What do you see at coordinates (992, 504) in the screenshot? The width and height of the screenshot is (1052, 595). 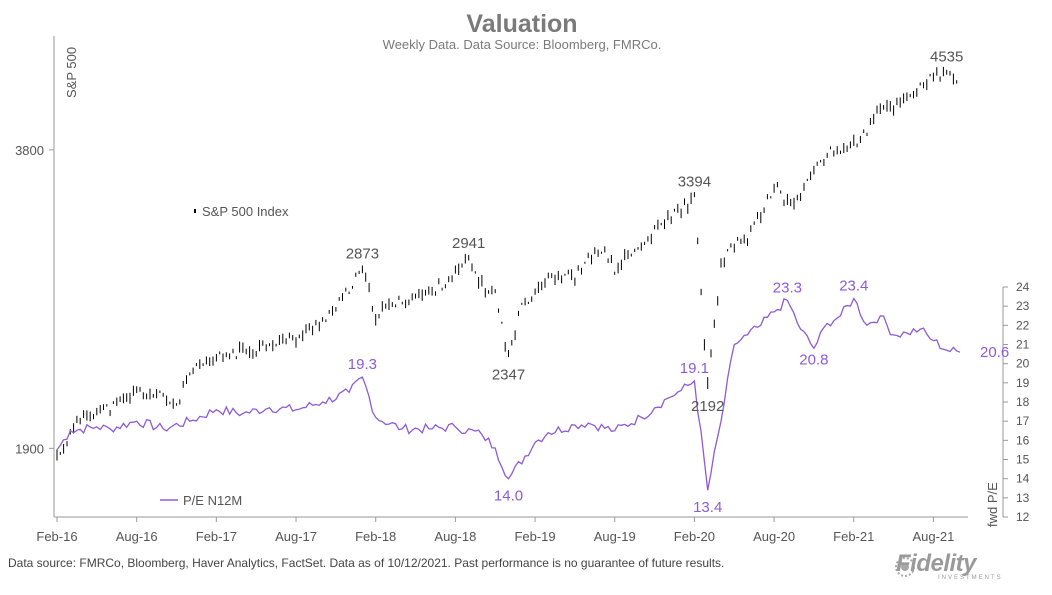 I see `right-axis-title: fwd P/E` at bounding box center [992, 504].